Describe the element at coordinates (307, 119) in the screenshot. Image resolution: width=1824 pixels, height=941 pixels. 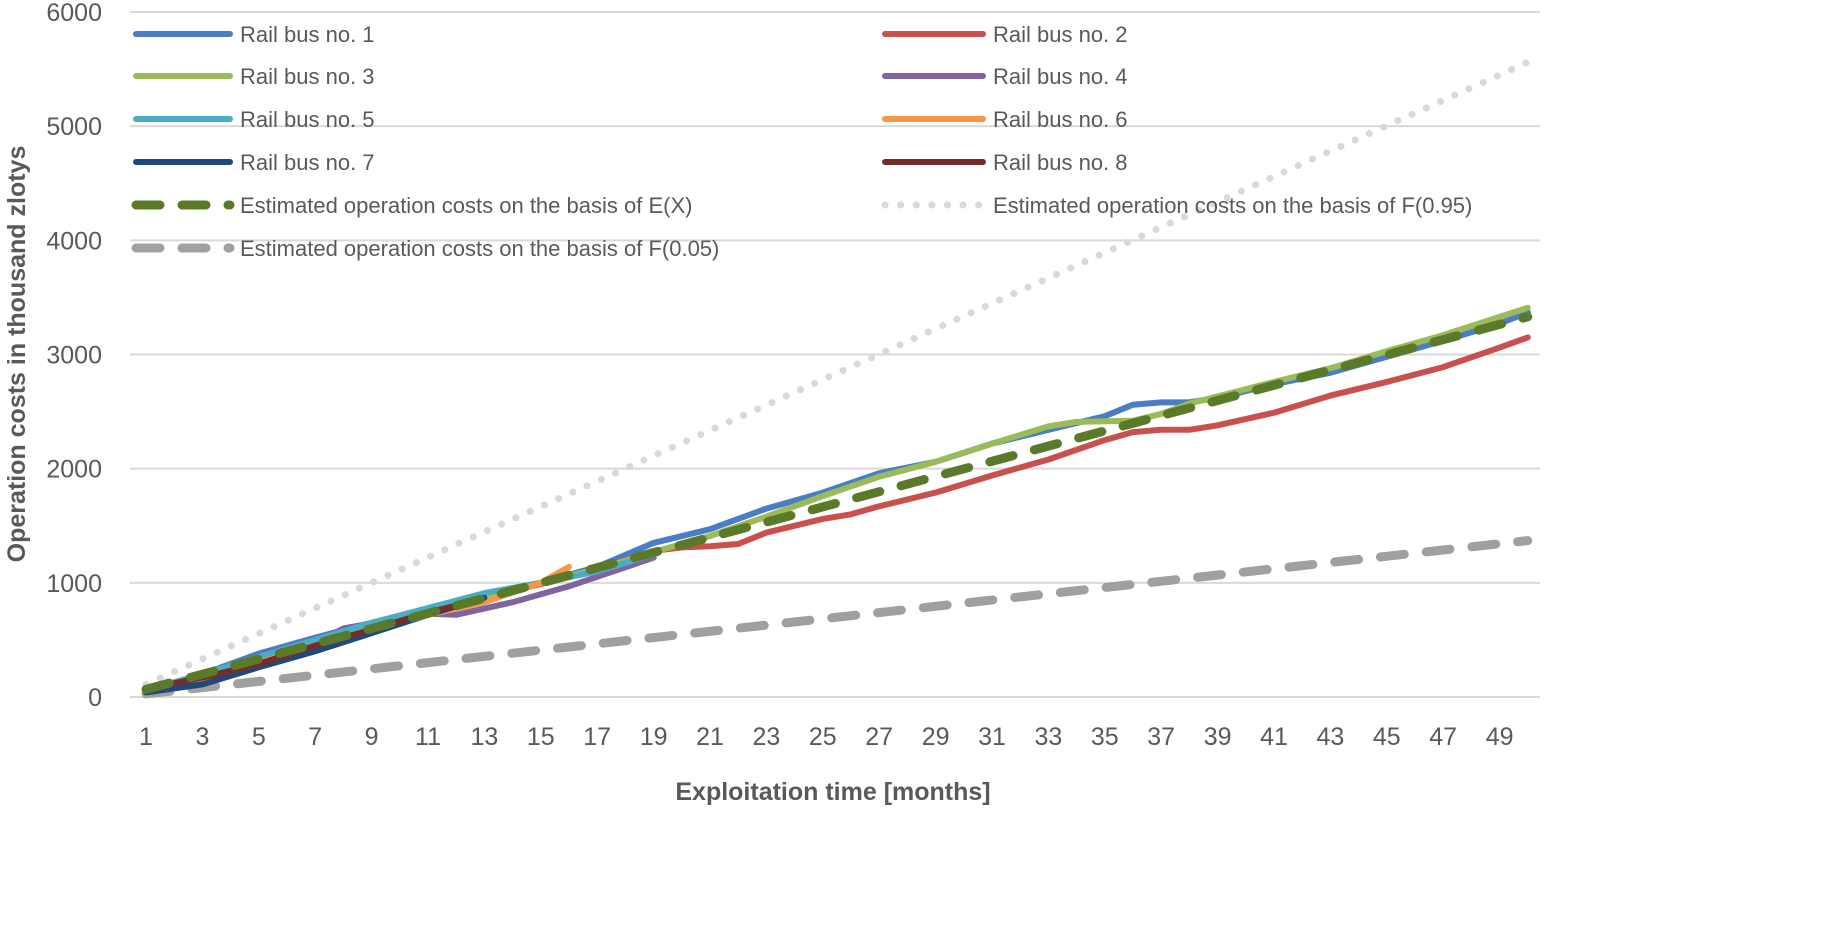
I see `legend-label: Rail bus no. 5` at that location.